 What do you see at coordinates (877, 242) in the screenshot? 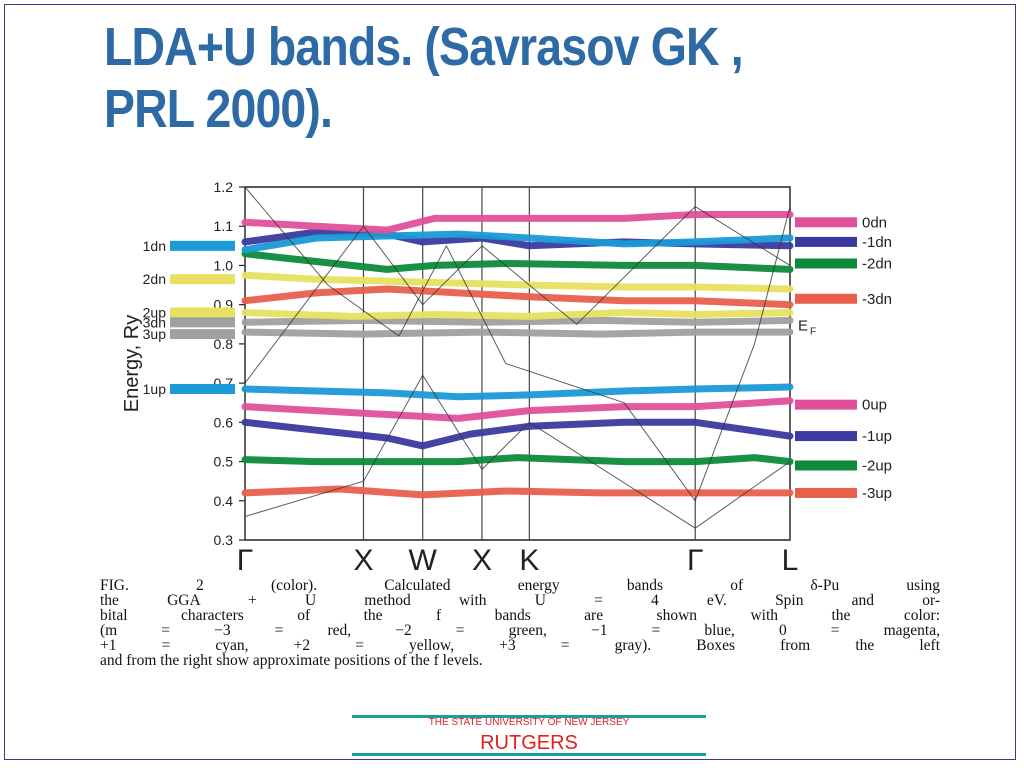
I see `right-level-label: -1dn` at bounding box center [877, 242].